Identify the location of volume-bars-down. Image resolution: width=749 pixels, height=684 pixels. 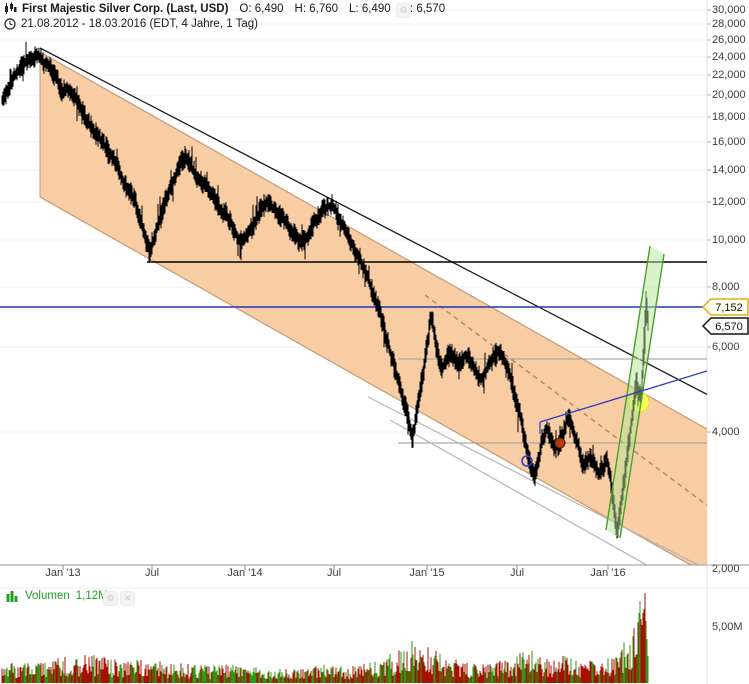
(323, 638).